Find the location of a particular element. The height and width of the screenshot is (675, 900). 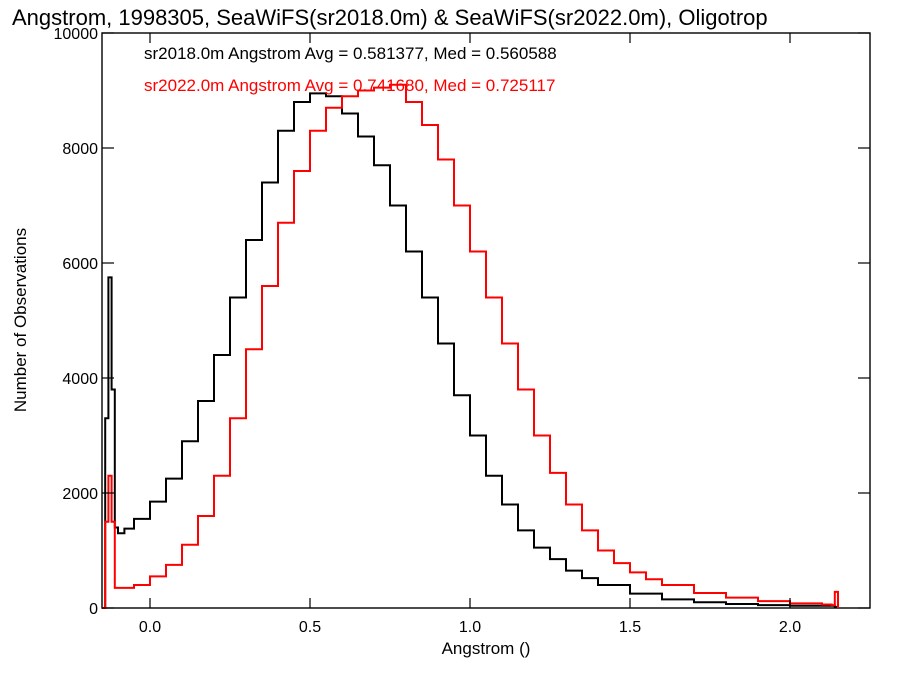

y-tick-label: 8000 is located at coordinates (80, 149).